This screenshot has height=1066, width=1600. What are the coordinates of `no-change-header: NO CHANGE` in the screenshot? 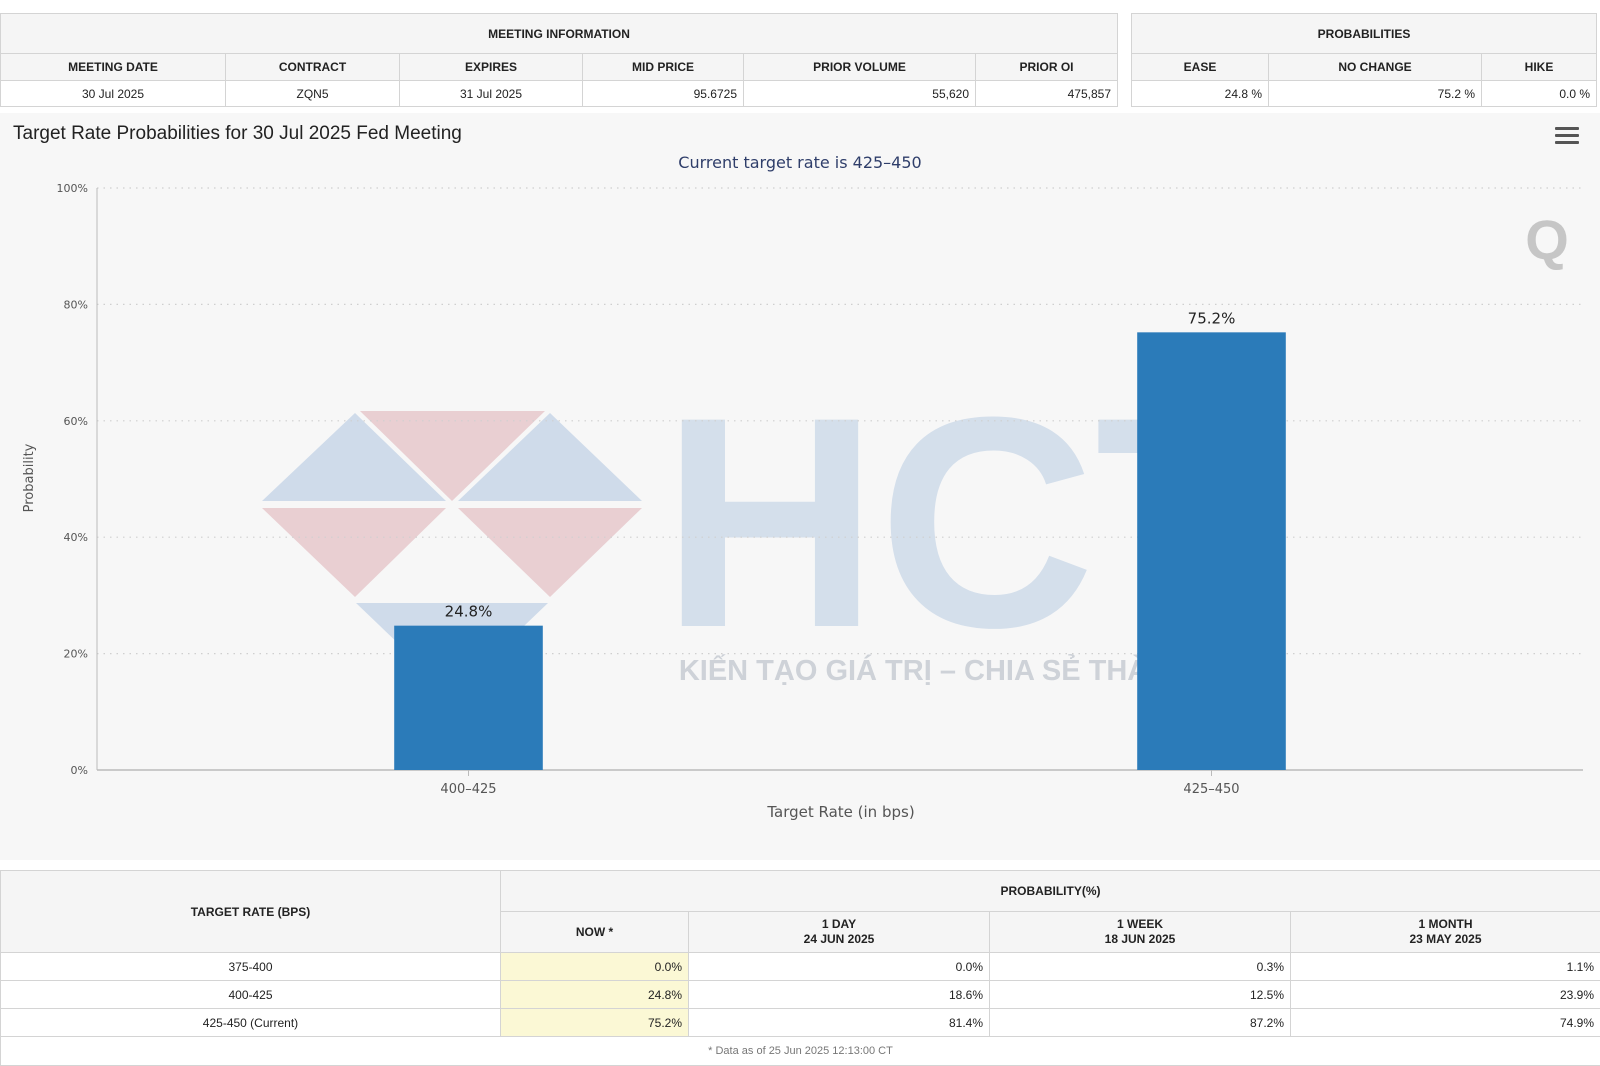 It's located at (1375, 67).